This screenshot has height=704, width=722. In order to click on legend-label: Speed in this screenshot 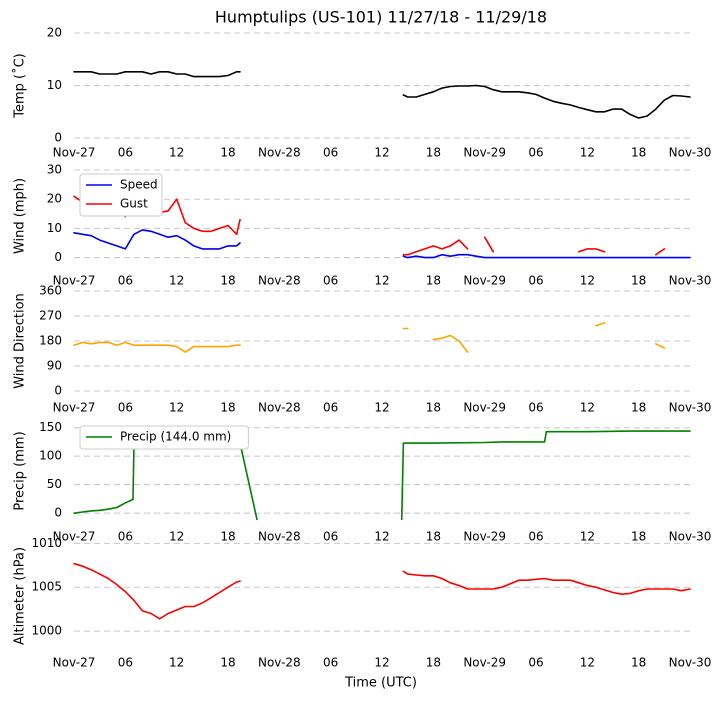, I will do `click(139, 185)`.